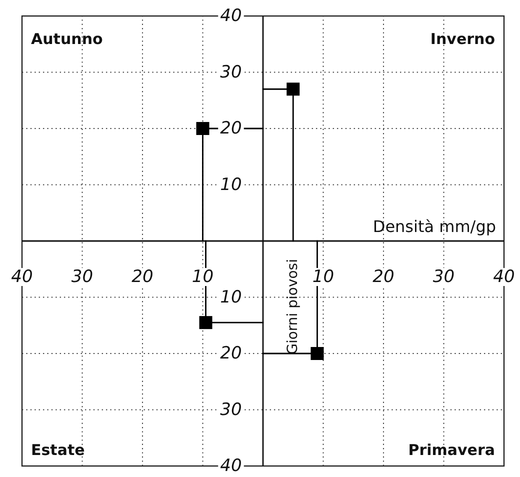  What do you see at coordinates (58, 450) in the screenshot?
I see `annotation: Estate` at bounding box center [58, 450].